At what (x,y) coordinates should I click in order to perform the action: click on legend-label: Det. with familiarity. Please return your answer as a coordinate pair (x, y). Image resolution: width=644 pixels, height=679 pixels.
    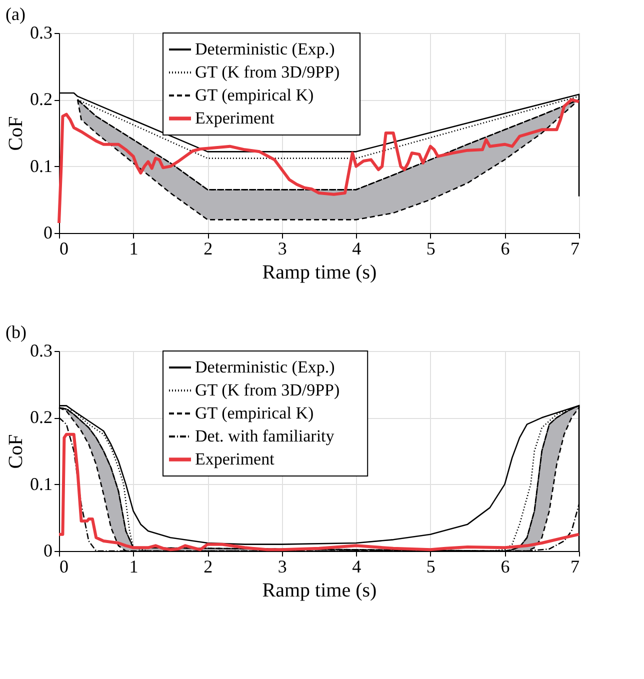
    Looking at the image, I should click on (265, 436).